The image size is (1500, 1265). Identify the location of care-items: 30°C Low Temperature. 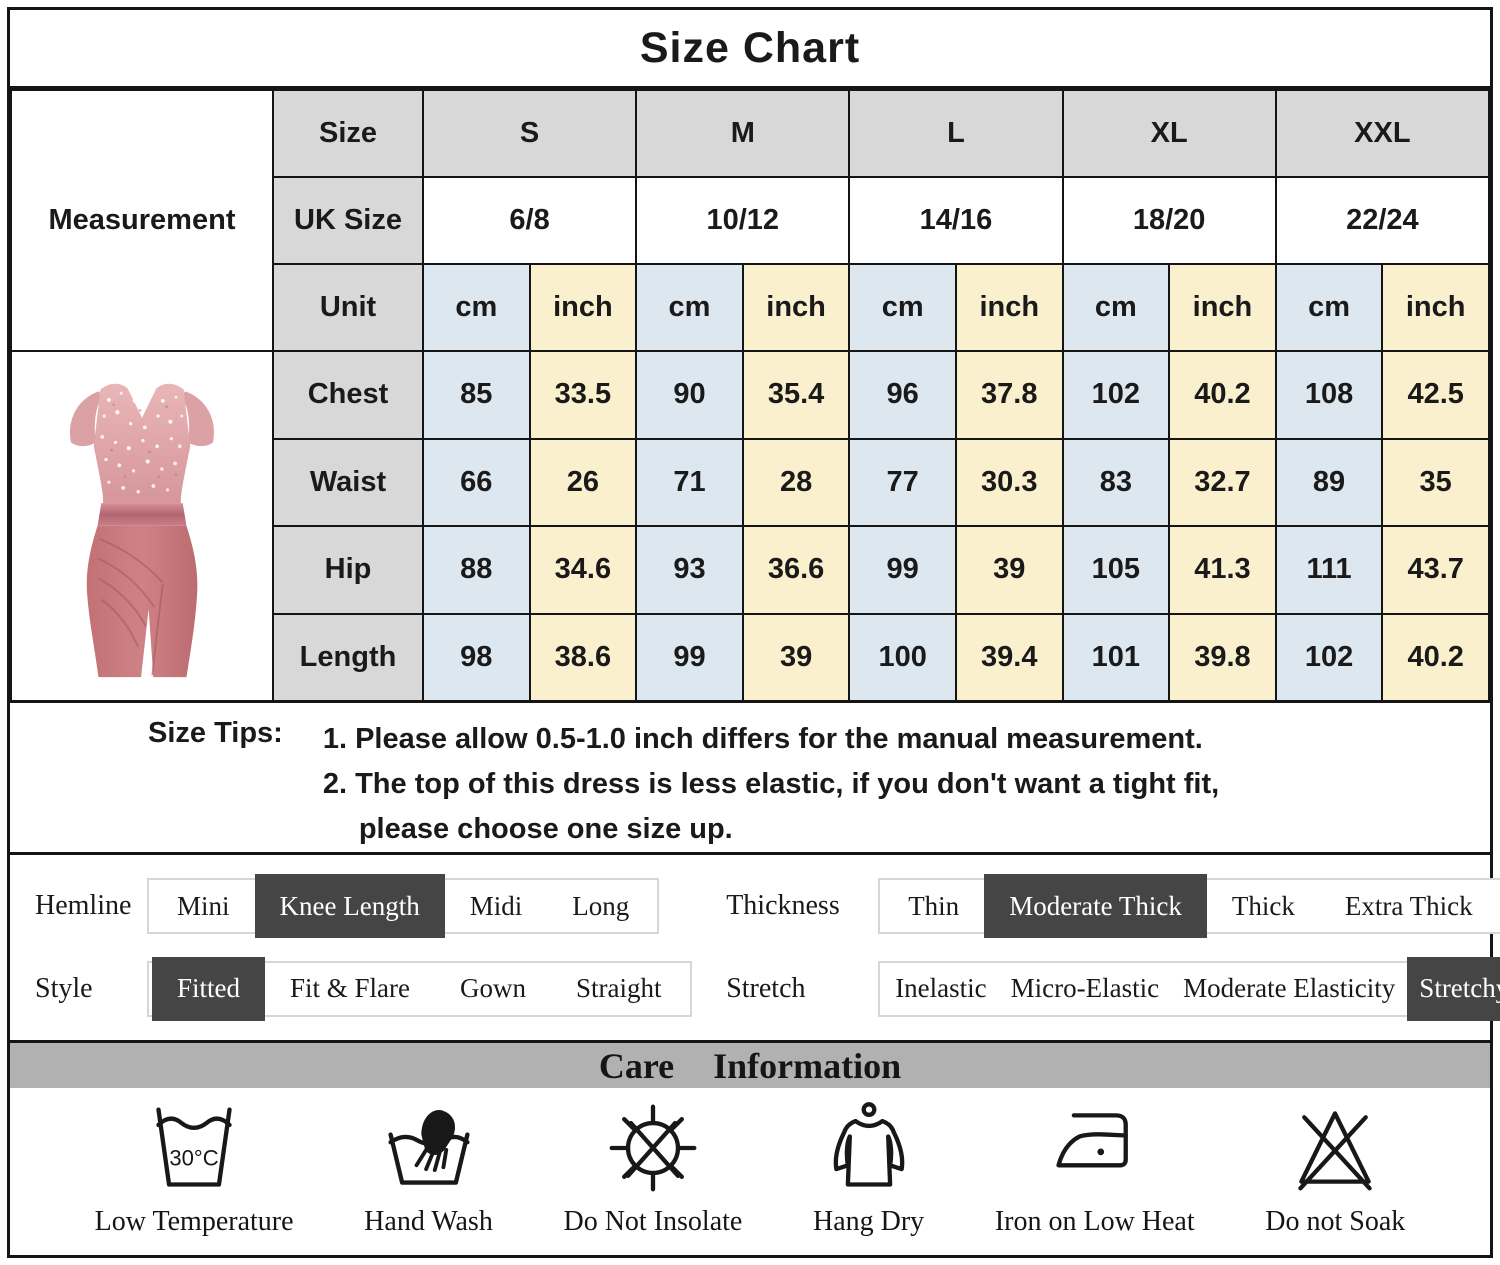
(750, 1171).